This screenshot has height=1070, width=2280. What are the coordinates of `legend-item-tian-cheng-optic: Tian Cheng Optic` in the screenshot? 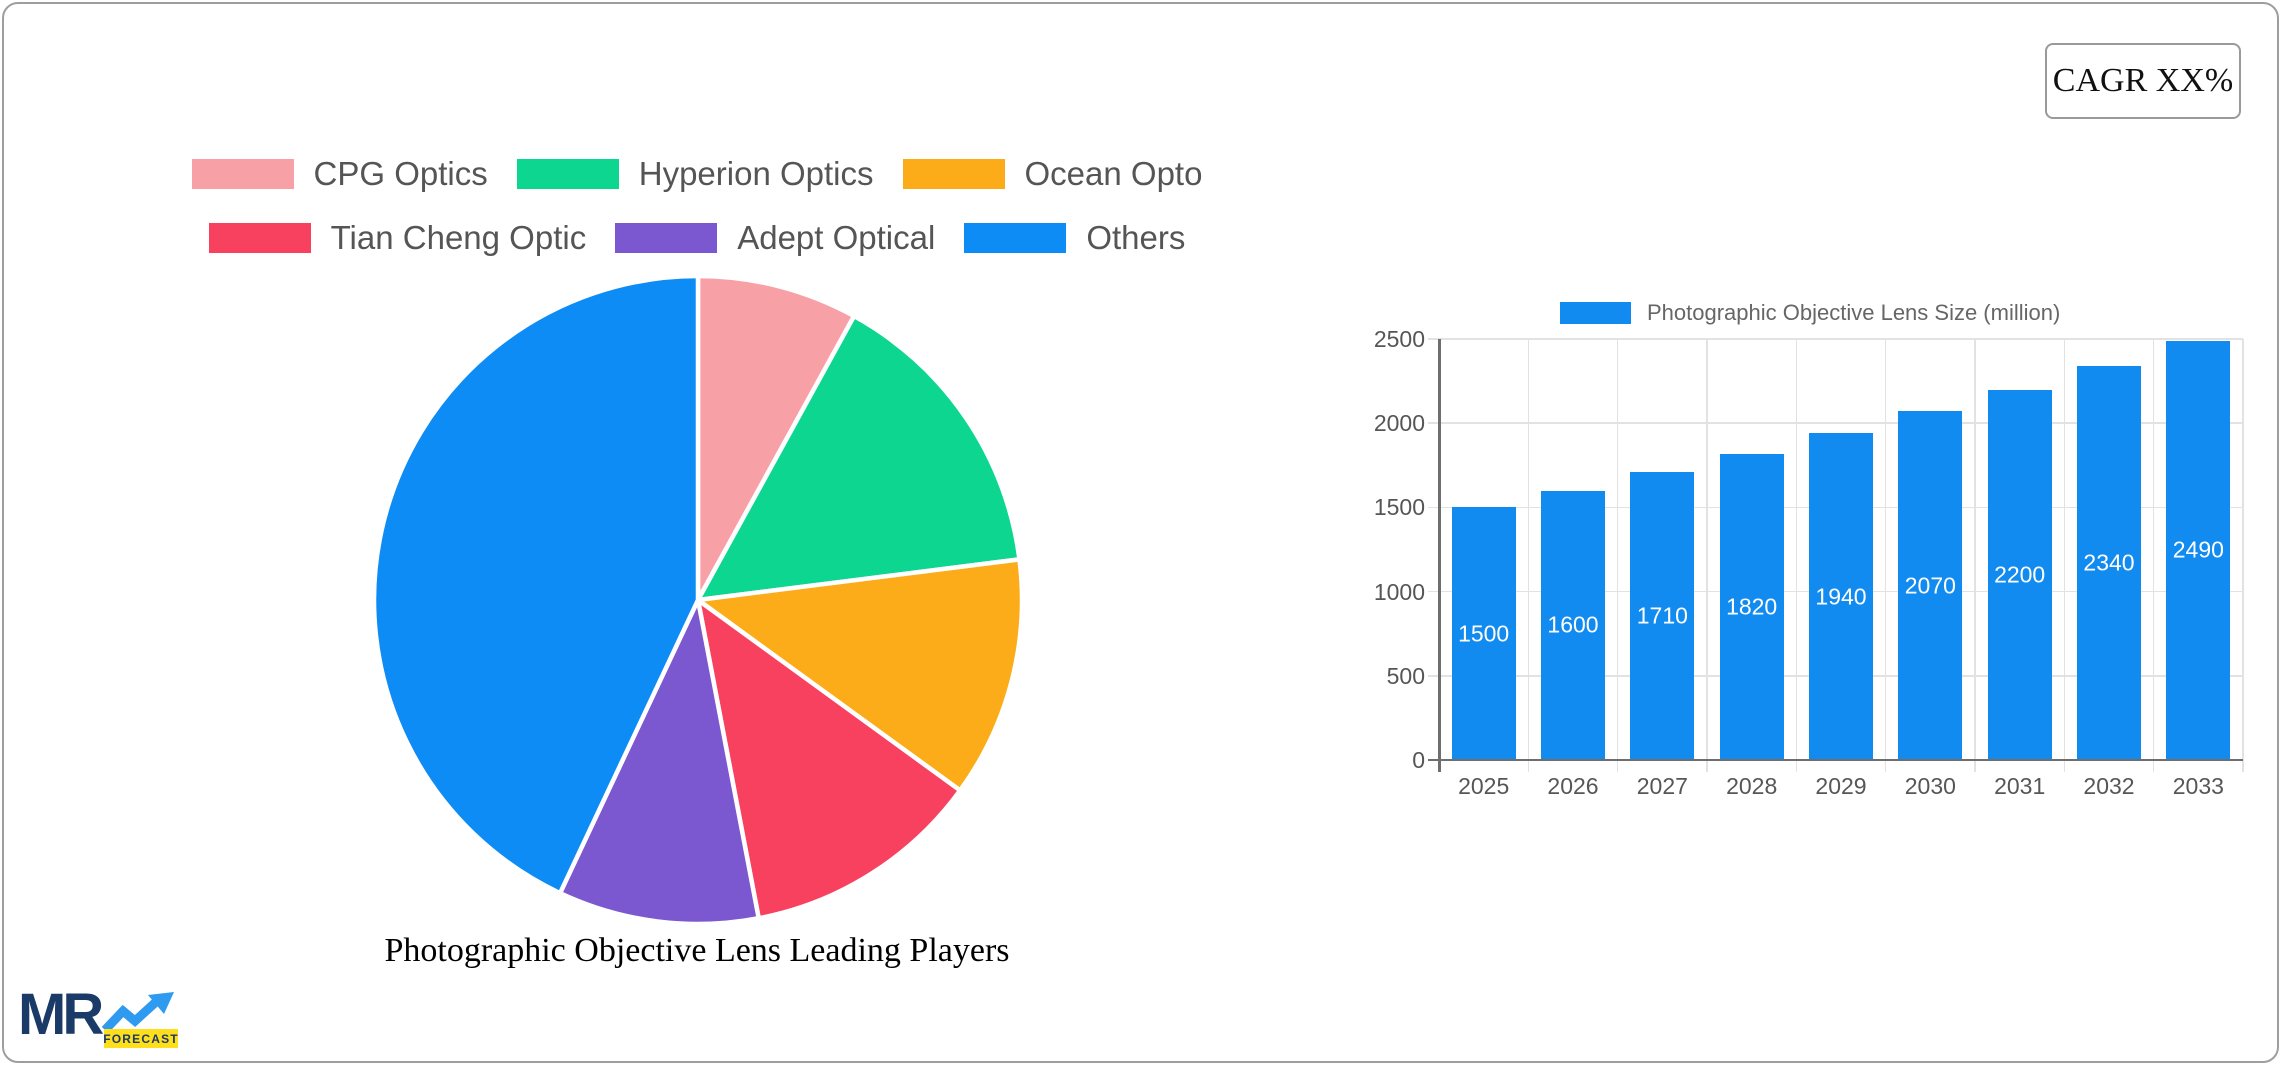 It's located at (397, 238).